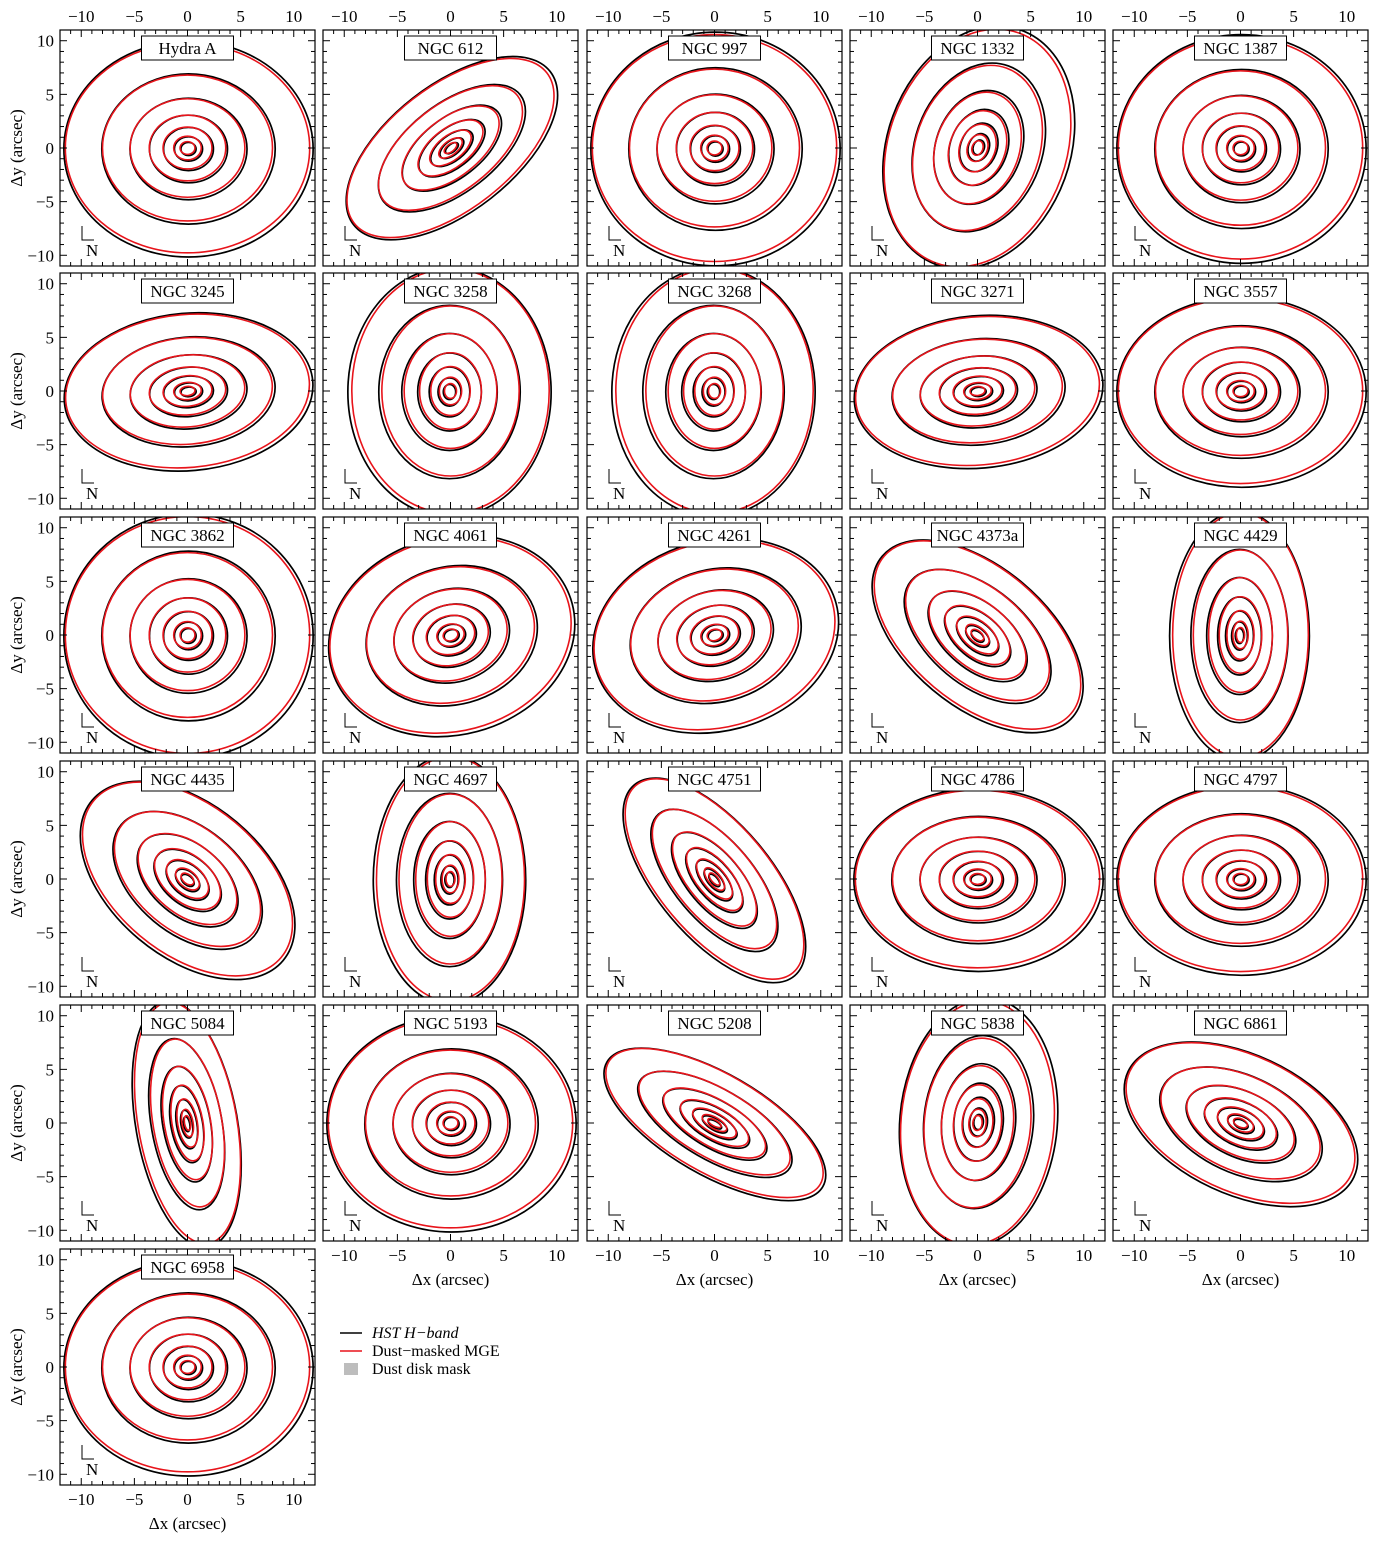  I want to click on y-tick-label: 0, so click(50, 1123).